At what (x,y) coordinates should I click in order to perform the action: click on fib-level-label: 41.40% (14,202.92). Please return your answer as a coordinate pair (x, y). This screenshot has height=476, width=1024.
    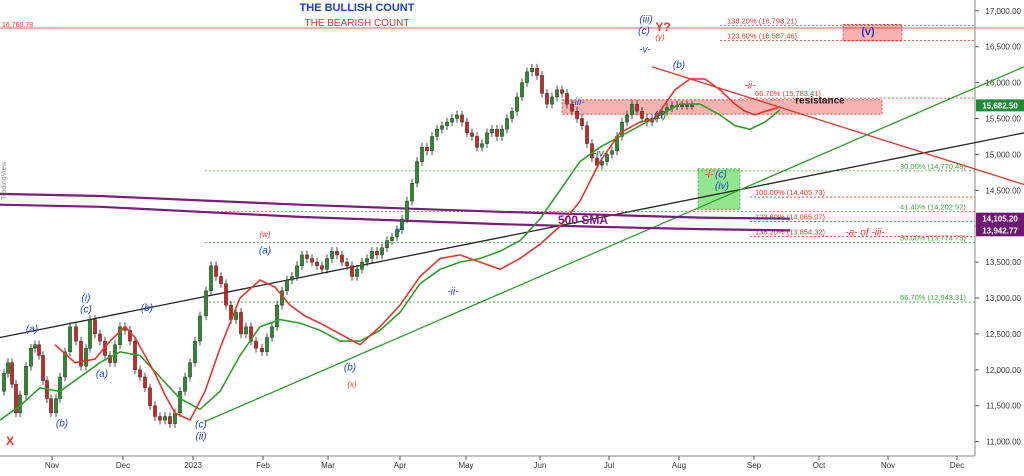
    Looking at the image, I should click on (933, 207).